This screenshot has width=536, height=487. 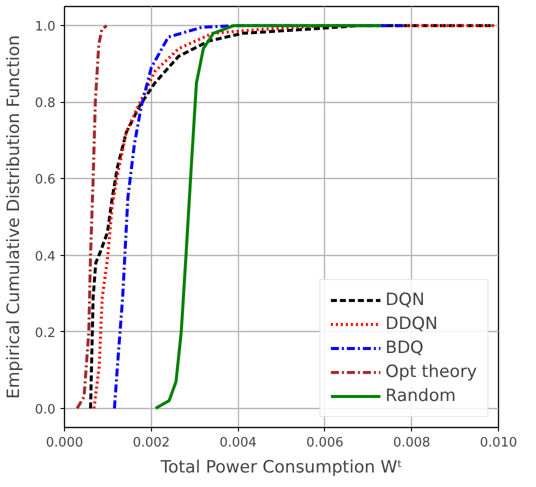 I want to click on line-series, so click(x=92, y=217).